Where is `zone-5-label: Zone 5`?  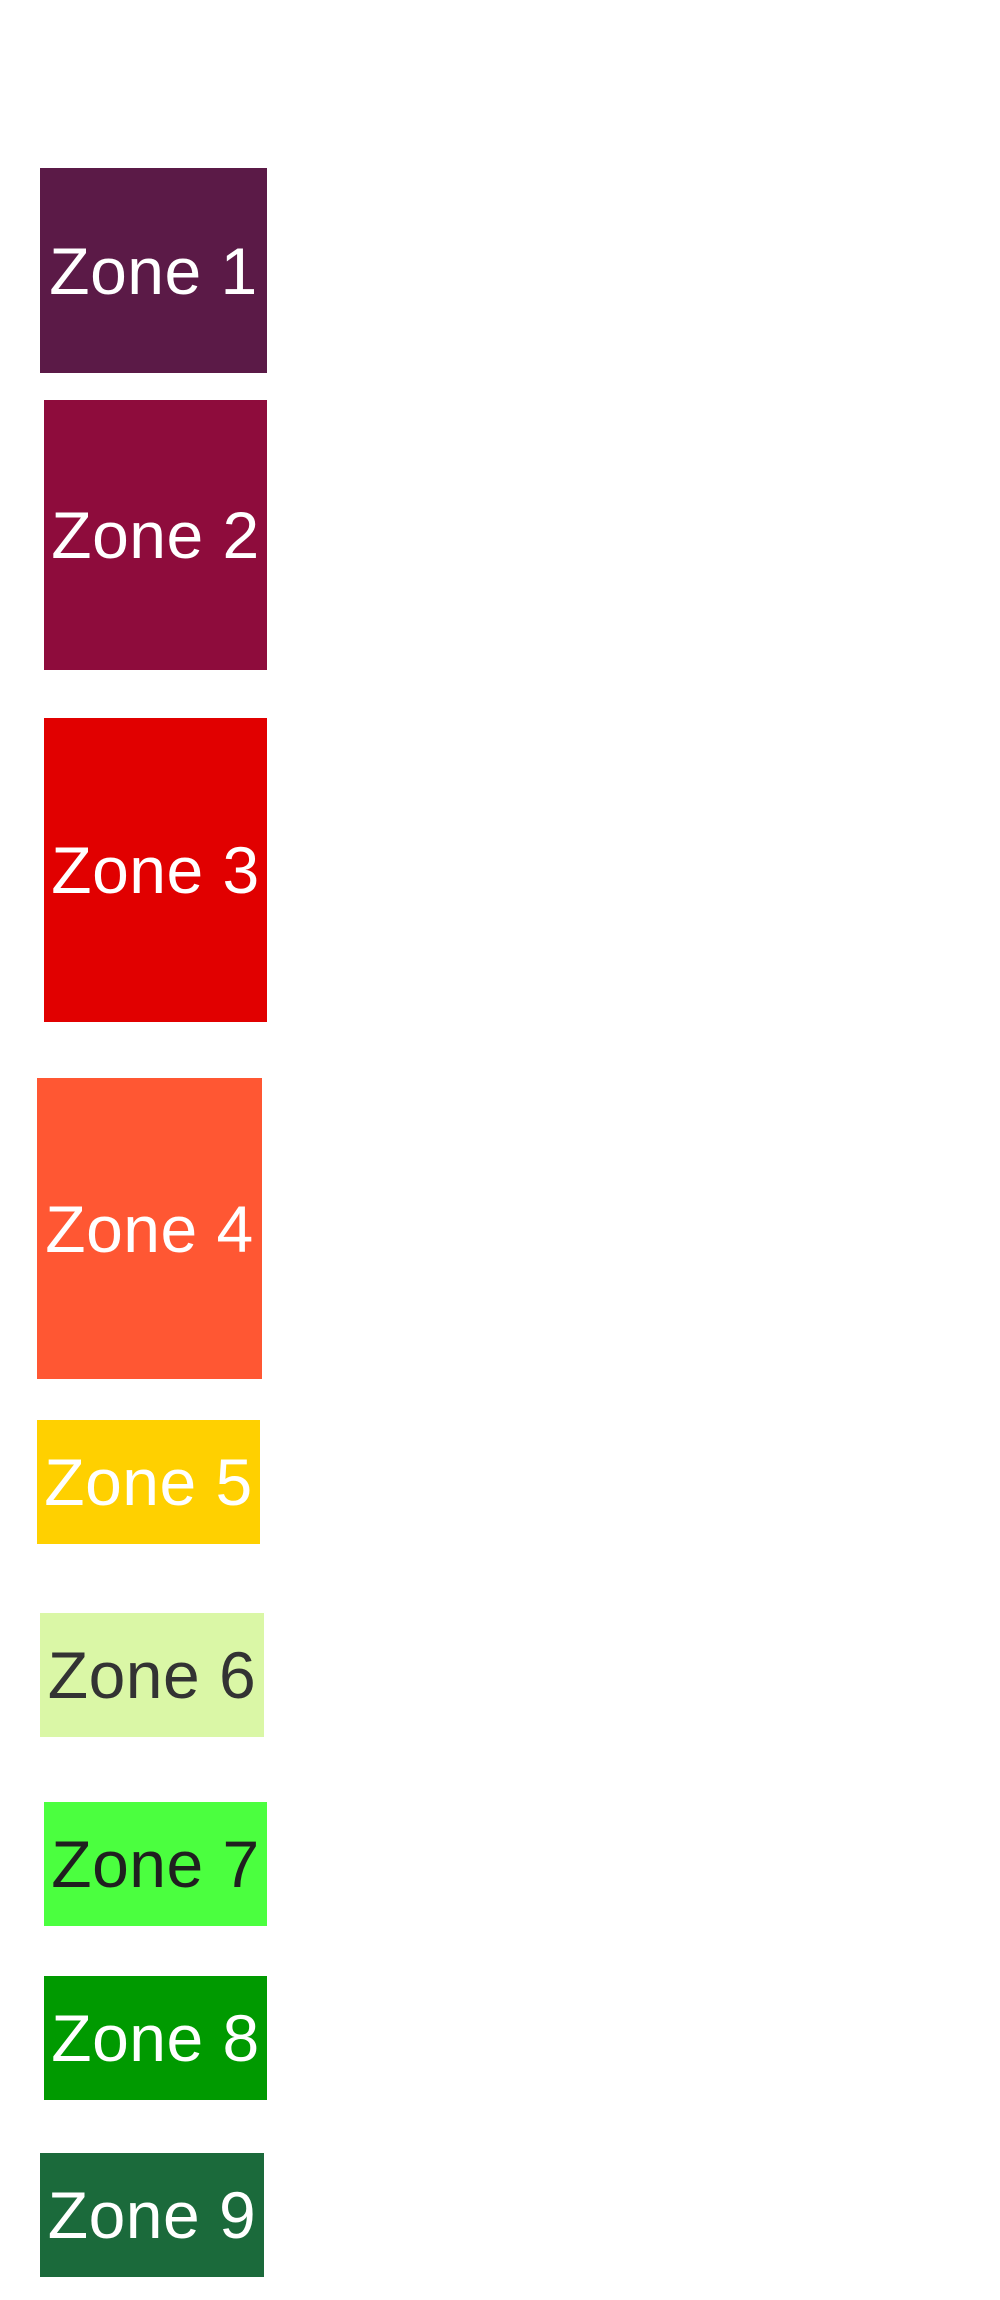
zone-5-label: Zone 5 is located at coordinates (148, 1482).